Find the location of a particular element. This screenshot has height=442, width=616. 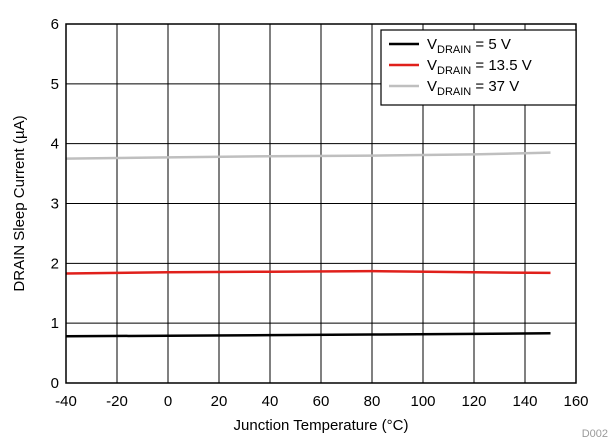

y-tick-label: 1 is located at coordinates (55, 323).